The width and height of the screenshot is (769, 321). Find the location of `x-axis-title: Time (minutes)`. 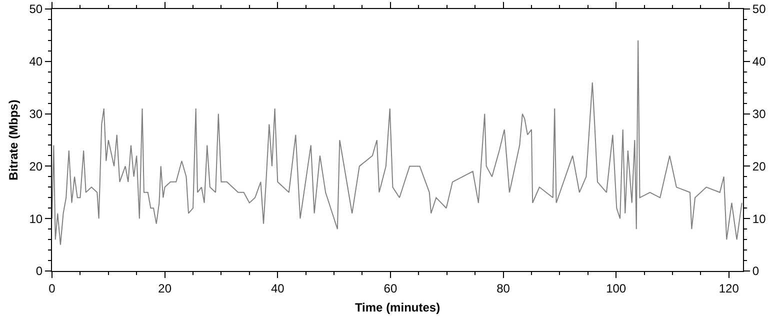

x-axis-title: Time (minutes) is located at coordinates (397, 307).